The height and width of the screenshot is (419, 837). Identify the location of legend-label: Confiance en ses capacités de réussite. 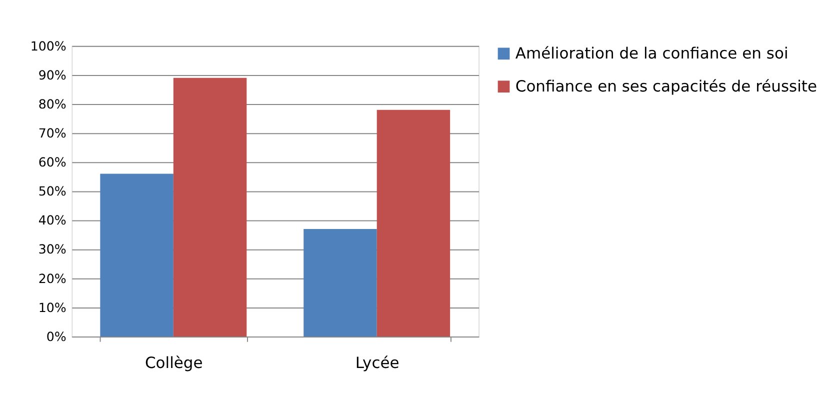
(666, 86).